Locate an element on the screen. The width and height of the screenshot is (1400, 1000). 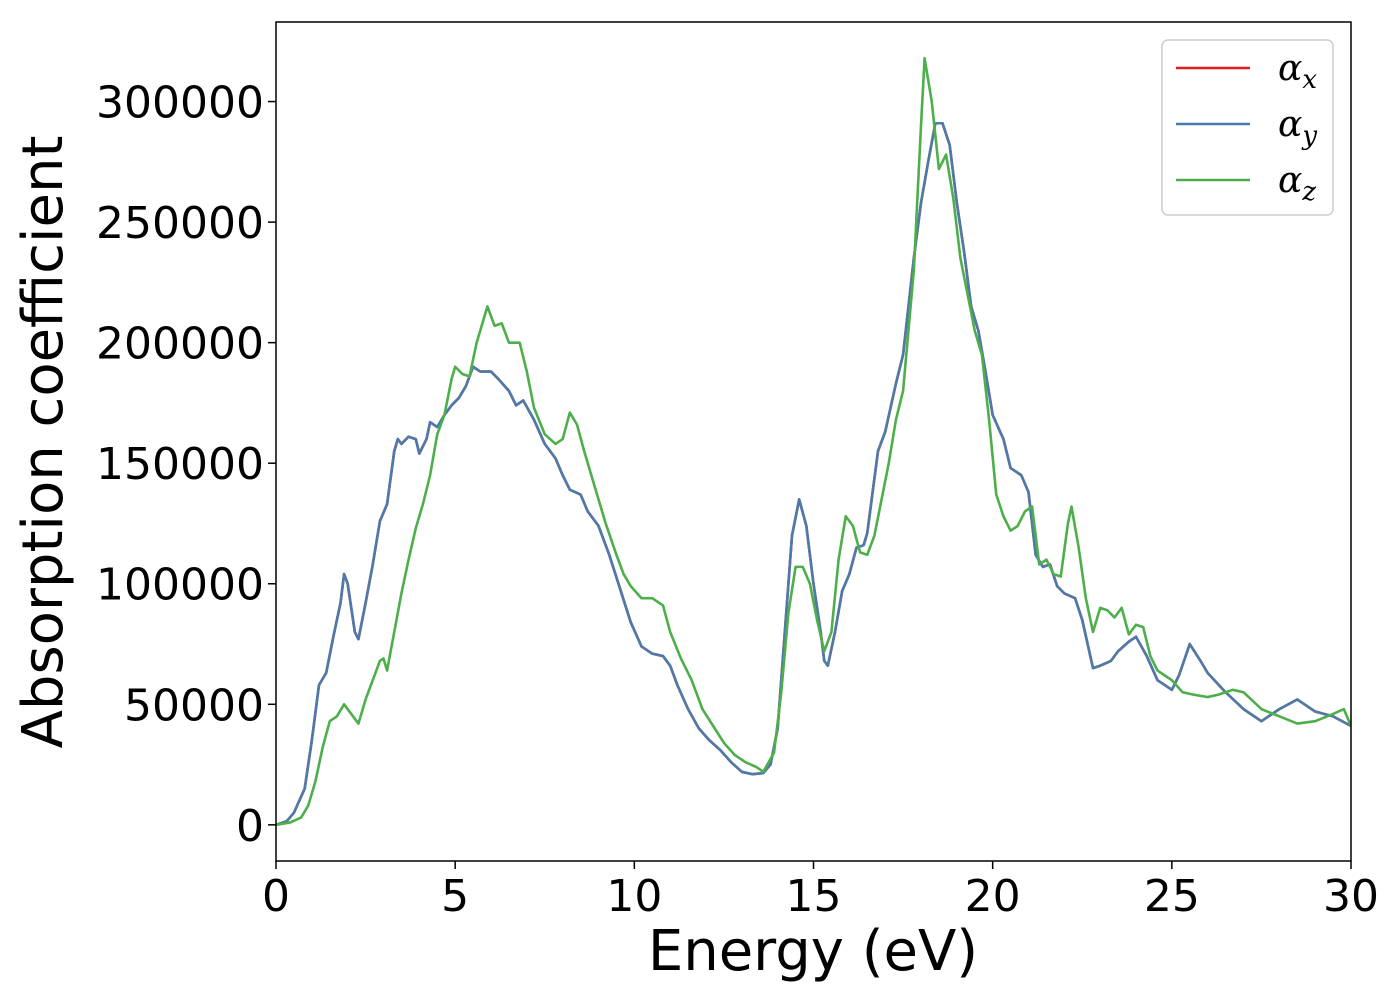
x-tick-label: 5 is located at coordinates (455, 896).